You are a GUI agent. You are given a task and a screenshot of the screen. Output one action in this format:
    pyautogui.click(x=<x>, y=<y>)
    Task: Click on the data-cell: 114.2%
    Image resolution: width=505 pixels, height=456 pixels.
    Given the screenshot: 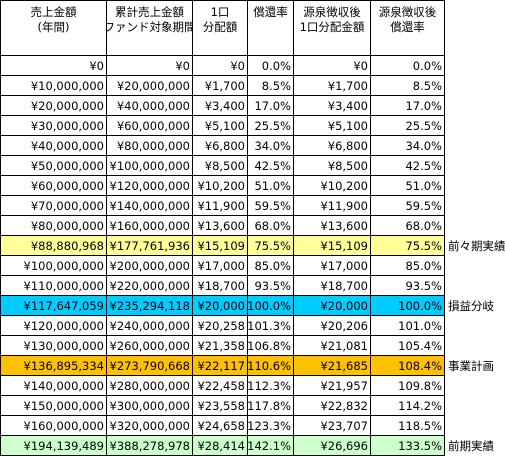 What is the action you would take?
    pyautogui.click(x=408, y=406)
    